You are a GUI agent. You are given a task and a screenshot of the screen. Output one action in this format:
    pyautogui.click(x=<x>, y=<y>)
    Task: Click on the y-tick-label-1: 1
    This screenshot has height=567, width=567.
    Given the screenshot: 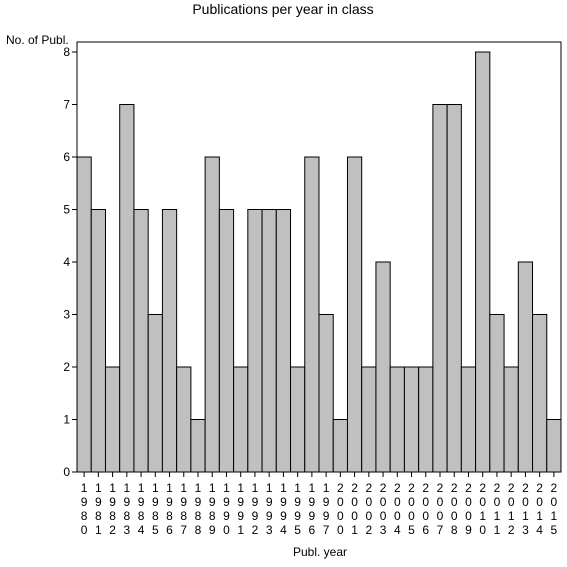 What is the action you would take?
    pyautogui.click(x=66, y=420)
    